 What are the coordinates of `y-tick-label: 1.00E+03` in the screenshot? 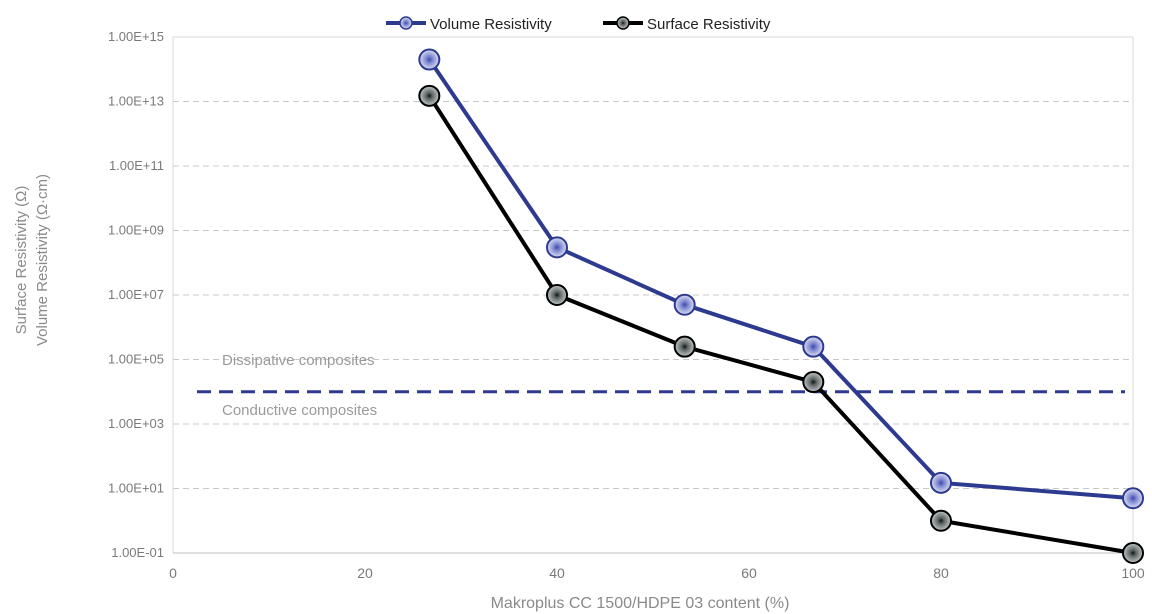 It's located at (136, 423).